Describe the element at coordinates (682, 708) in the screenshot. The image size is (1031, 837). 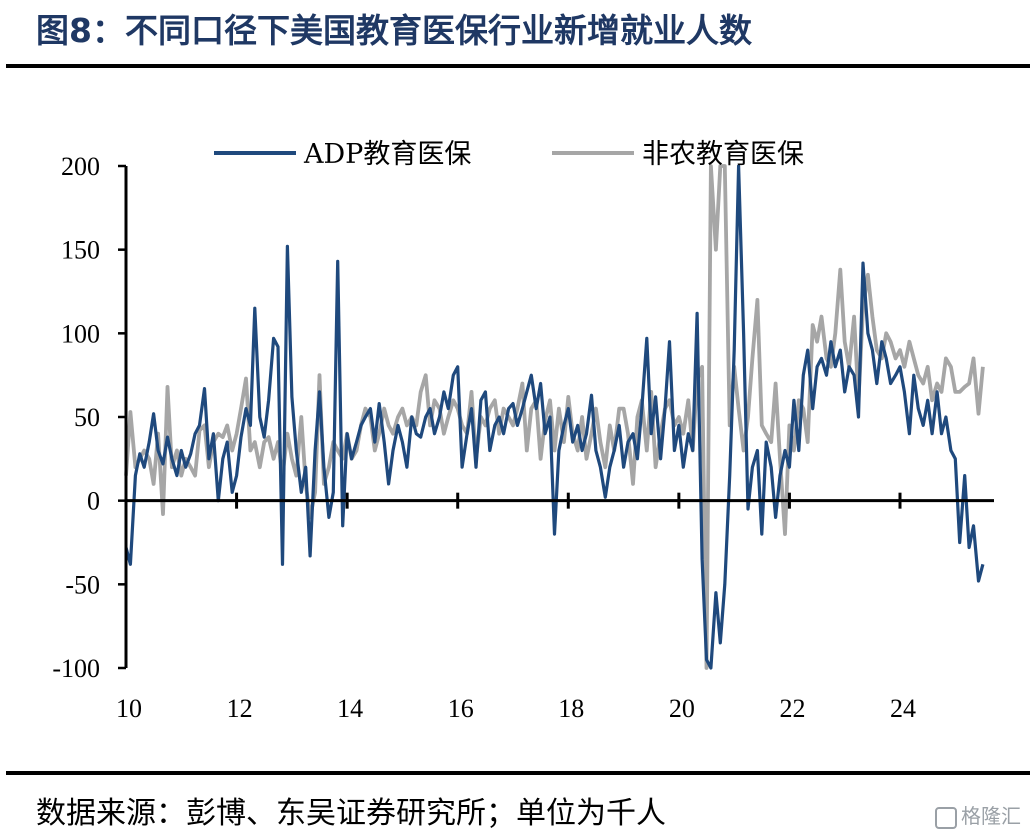
I see `x-tick-label: 20` at that location.